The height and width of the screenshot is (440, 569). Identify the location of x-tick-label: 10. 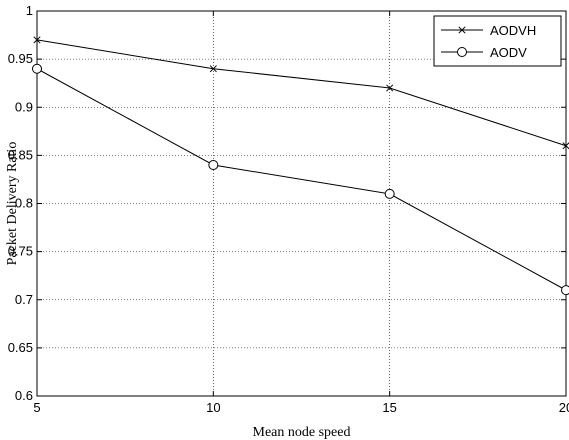
(213, 407).